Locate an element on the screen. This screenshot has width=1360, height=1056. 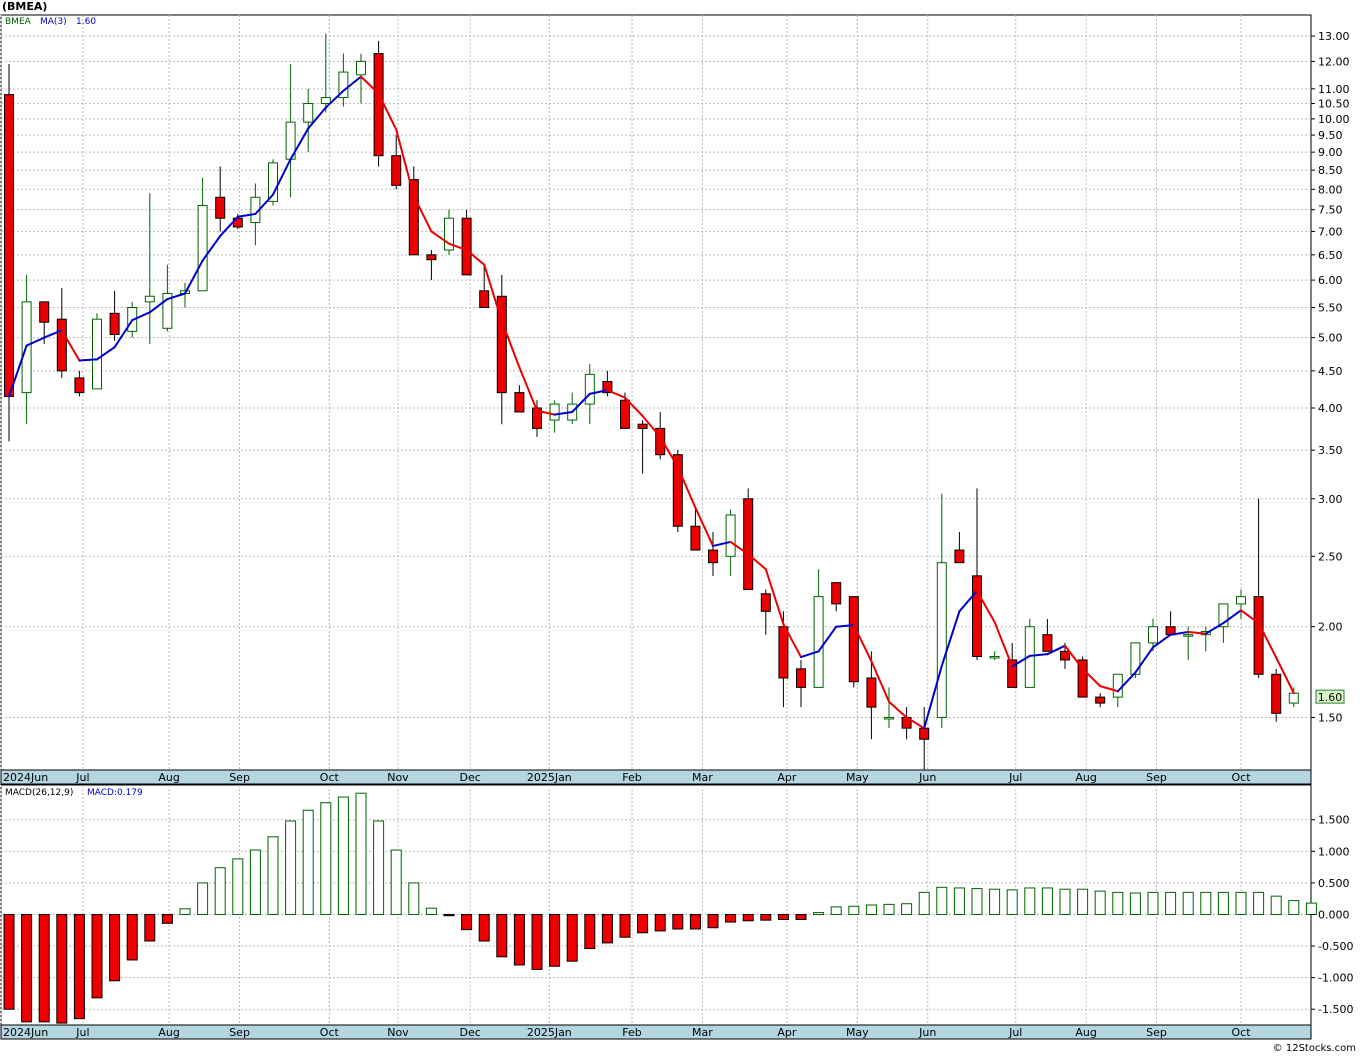
price-tick-label: 6.50 is located at coordinates (1330, 255).